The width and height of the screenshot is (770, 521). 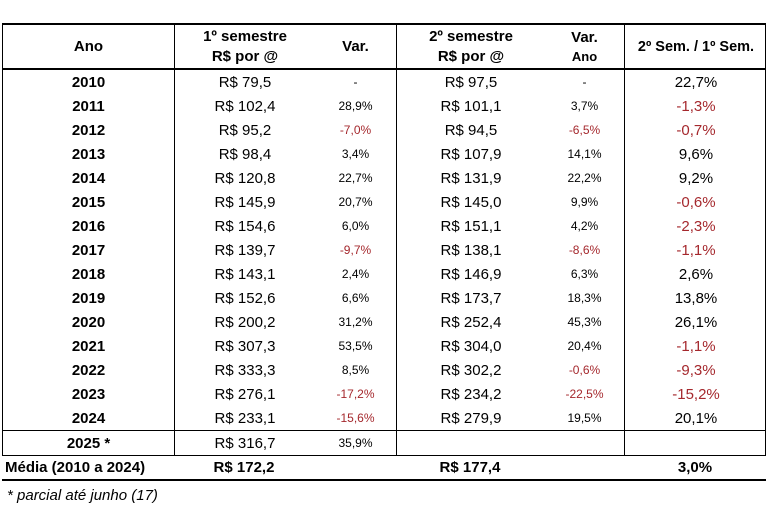 I want to click on table-row: 2017 R$ 139,7 -9,7% R$ 138,1 -8,6% -1,1%, so click(x=384, y=250).